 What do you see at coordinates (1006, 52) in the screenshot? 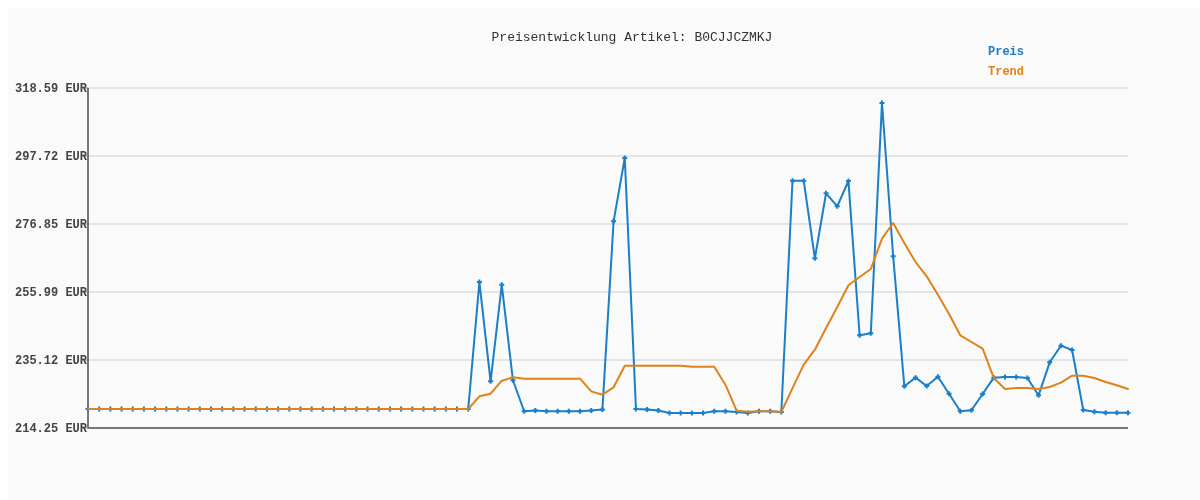
I see `text: Preis` at bounding box center [1006, 52].